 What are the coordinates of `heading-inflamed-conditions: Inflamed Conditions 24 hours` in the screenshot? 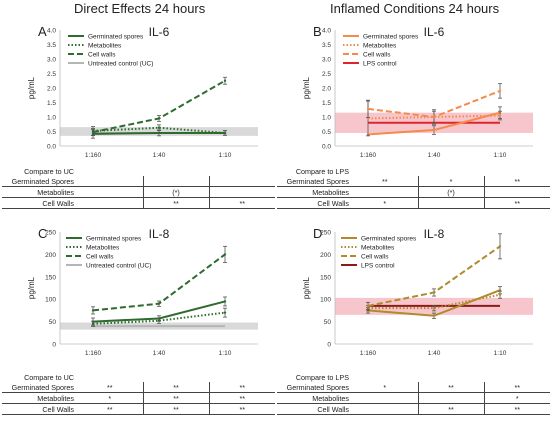 It's located at (415, 8).